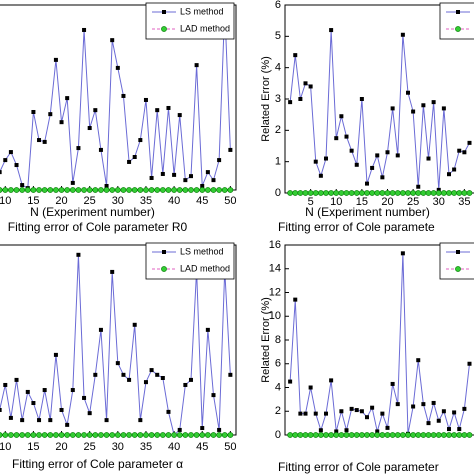 This screenshot has width=474, height=474. What do you see at coordinates (202, 11) in the screenshot?
I see `legend-label: LS method` at bounding box center [202, 11].